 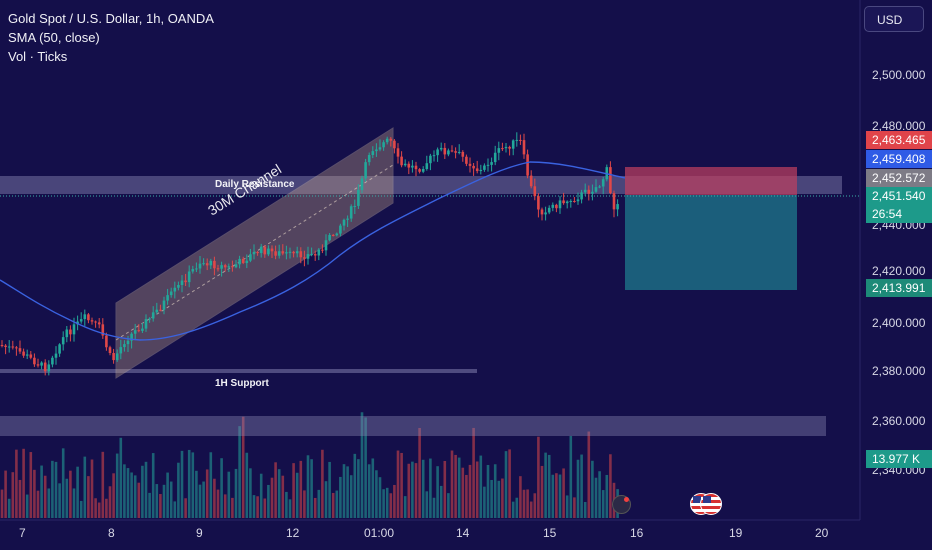 What do you see at coordinates (242, 383) in the screenshot?
I see `support-label: 1H Support` at bounding box center [242, 383].